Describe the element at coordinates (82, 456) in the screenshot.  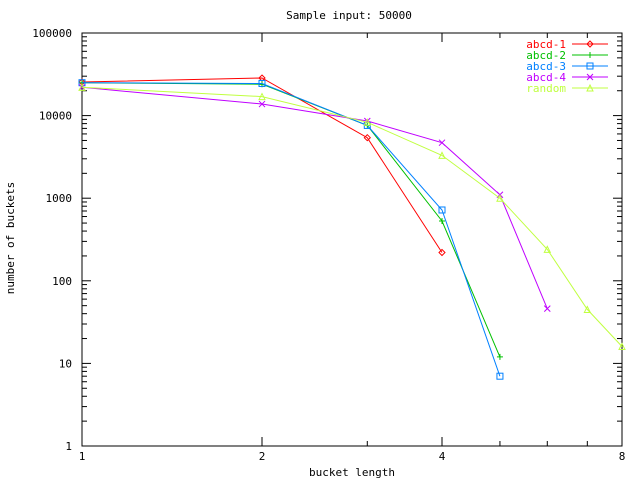
I see `x-tick-label: 1` at that location.